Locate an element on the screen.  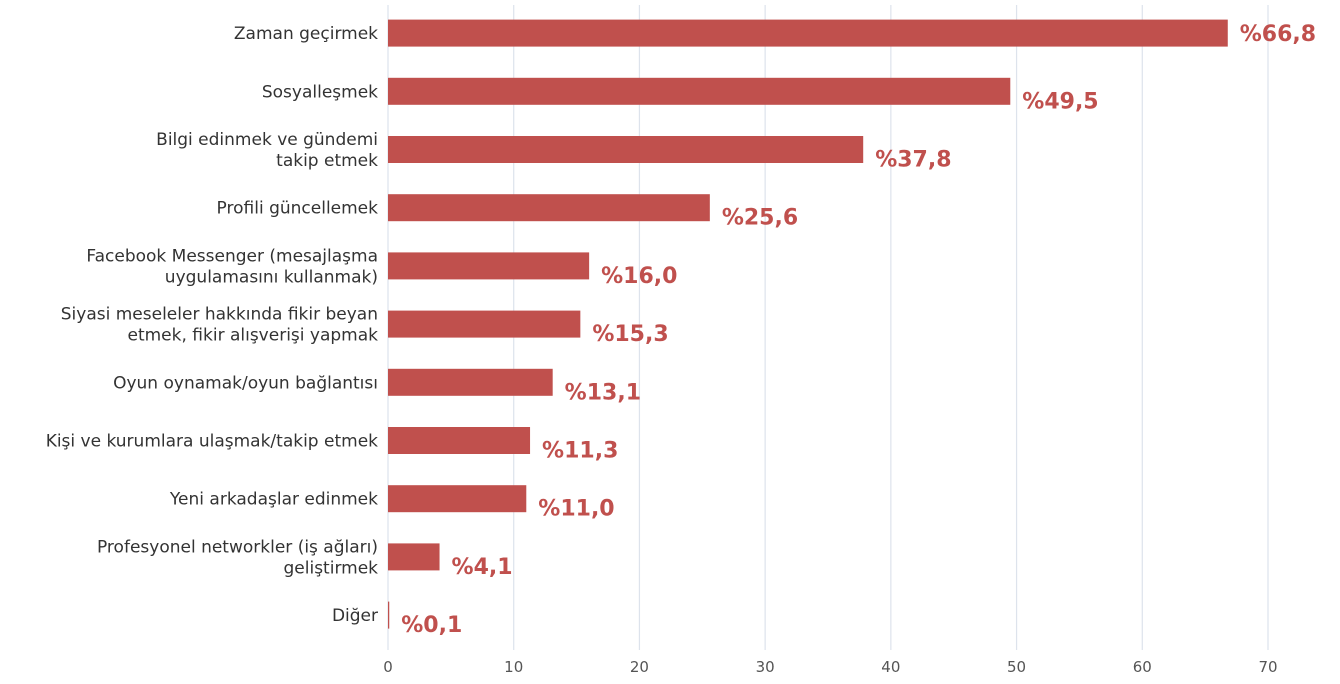
category-label: Diğer is located at coordinates (355, 616).